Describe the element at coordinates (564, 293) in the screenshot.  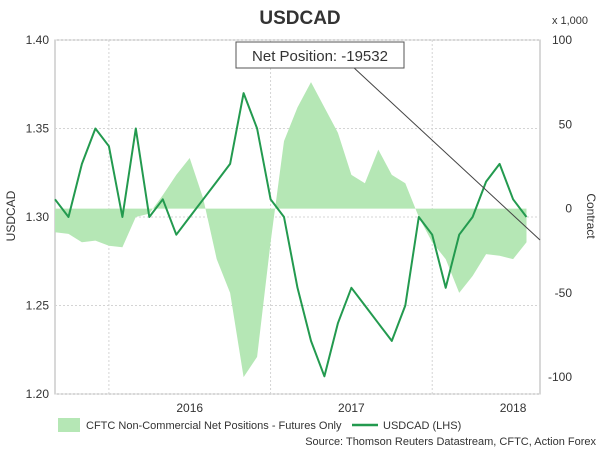
I see `right-tick-label: -50` at that location.